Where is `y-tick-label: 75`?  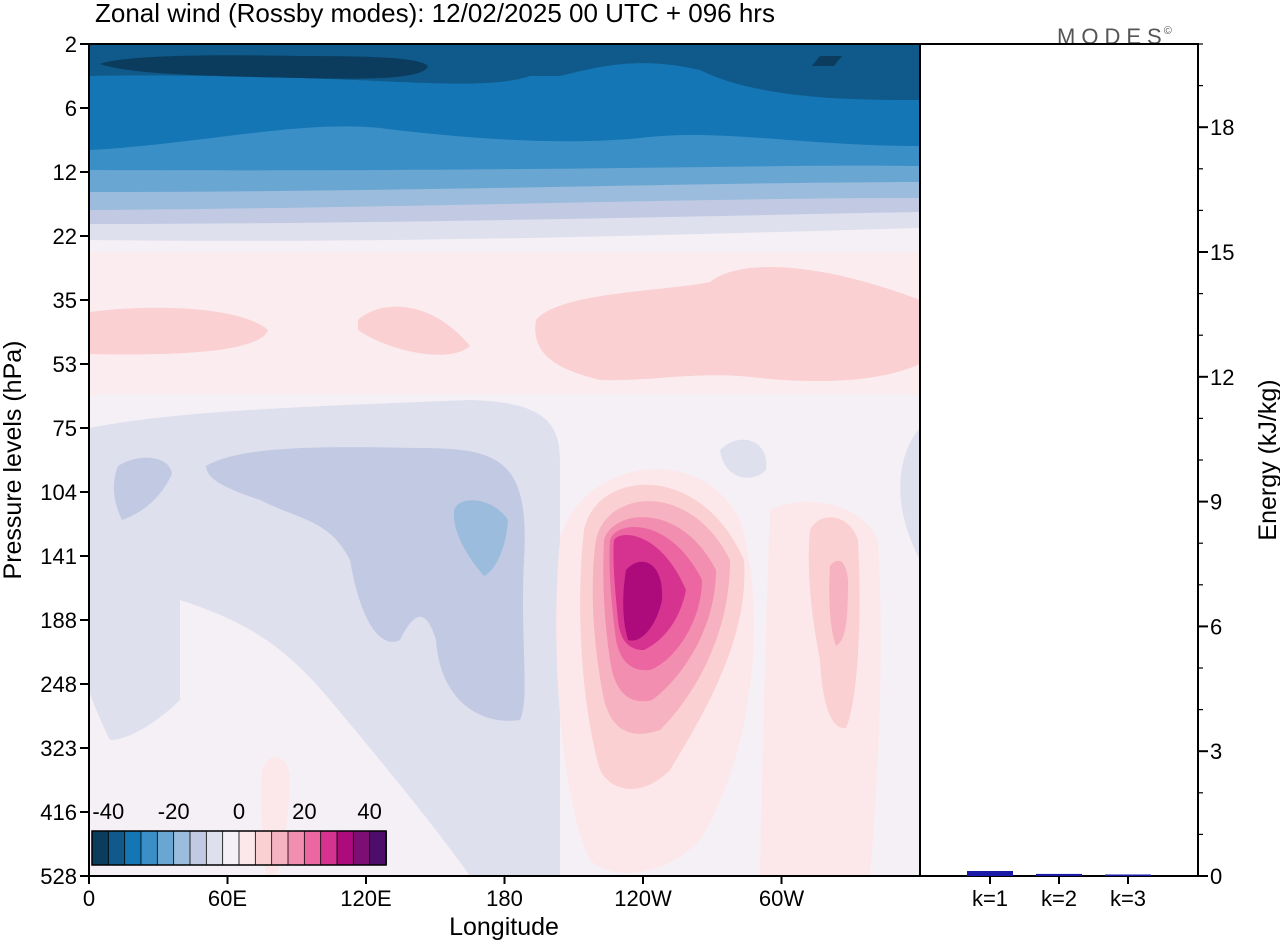 y-tick-label: 75 is located at coordinates (65, 428).